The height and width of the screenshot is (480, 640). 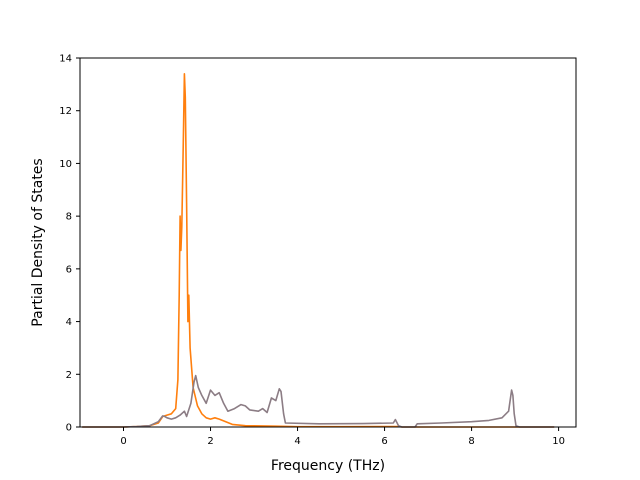 I want to click on x-tick-label: 10, so click(x=558, y=441).